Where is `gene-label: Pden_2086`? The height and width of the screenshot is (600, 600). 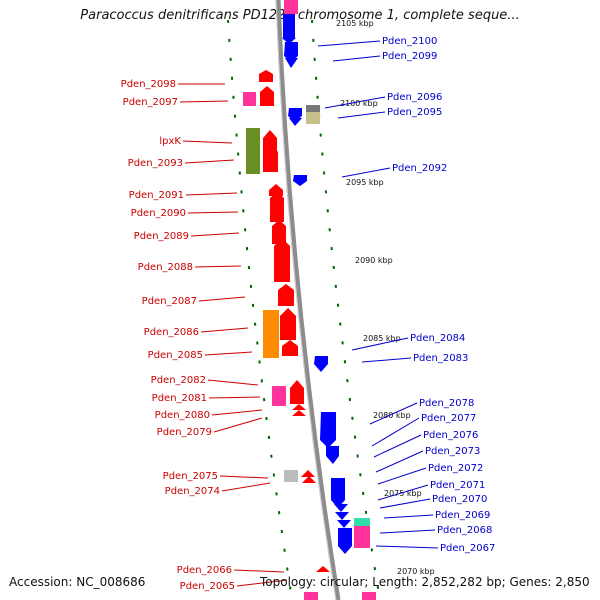
gene-label: Pden_2086 is located at coordinates (171, 332).